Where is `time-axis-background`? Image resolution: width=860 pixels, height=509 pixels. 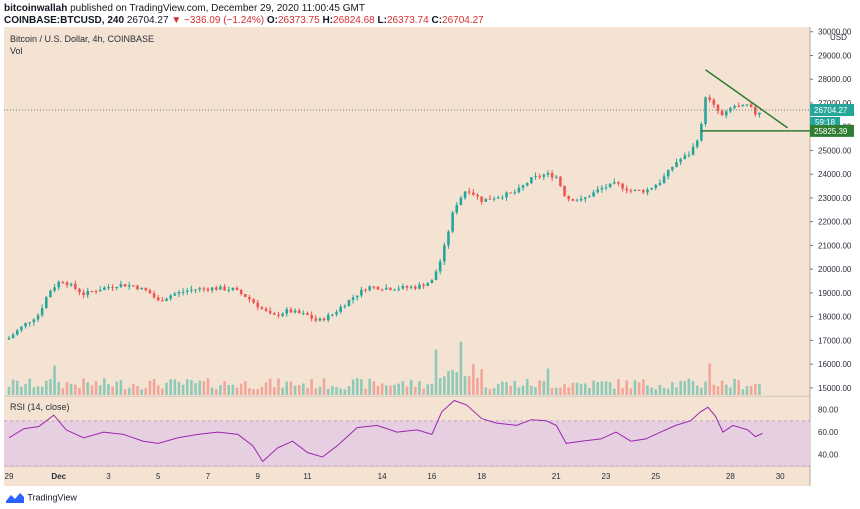 time-axis-background is located at coordinates (407, 476).